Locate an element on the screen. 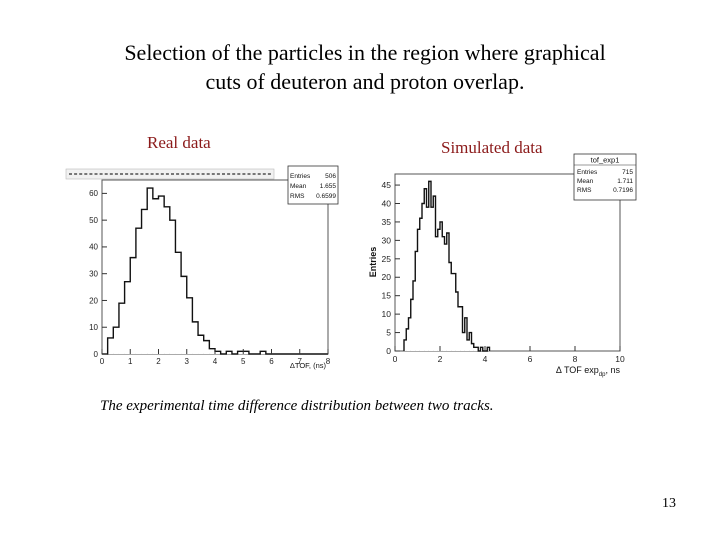  right-y-tick-label: 5 is located at coordinates (388, 333).